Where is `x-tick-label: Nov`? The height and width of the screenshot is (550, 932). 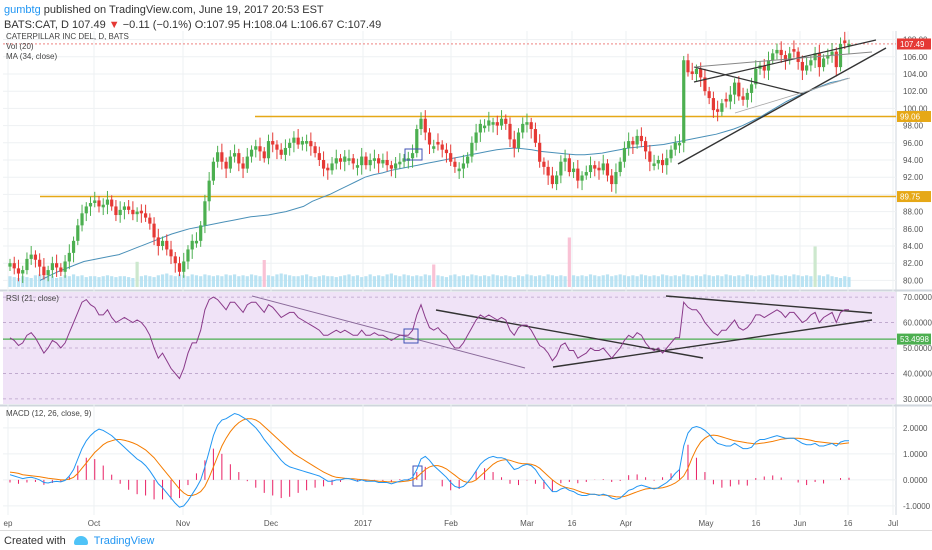 x-tick-label: Nov is located at coordinates (183, 523).